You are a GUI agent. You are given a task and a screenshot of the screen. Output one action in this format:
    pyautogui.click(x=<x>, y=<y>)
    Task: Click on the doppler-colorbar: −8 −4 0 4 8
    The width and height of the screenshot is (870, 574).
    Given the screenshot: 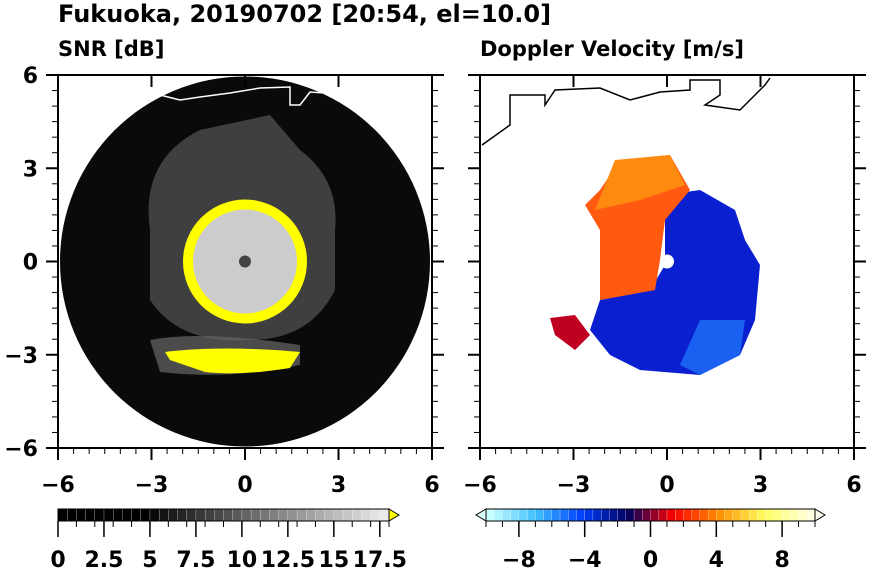 What is the action you would take?
    pyautogui.click(x=650, y=540)
    